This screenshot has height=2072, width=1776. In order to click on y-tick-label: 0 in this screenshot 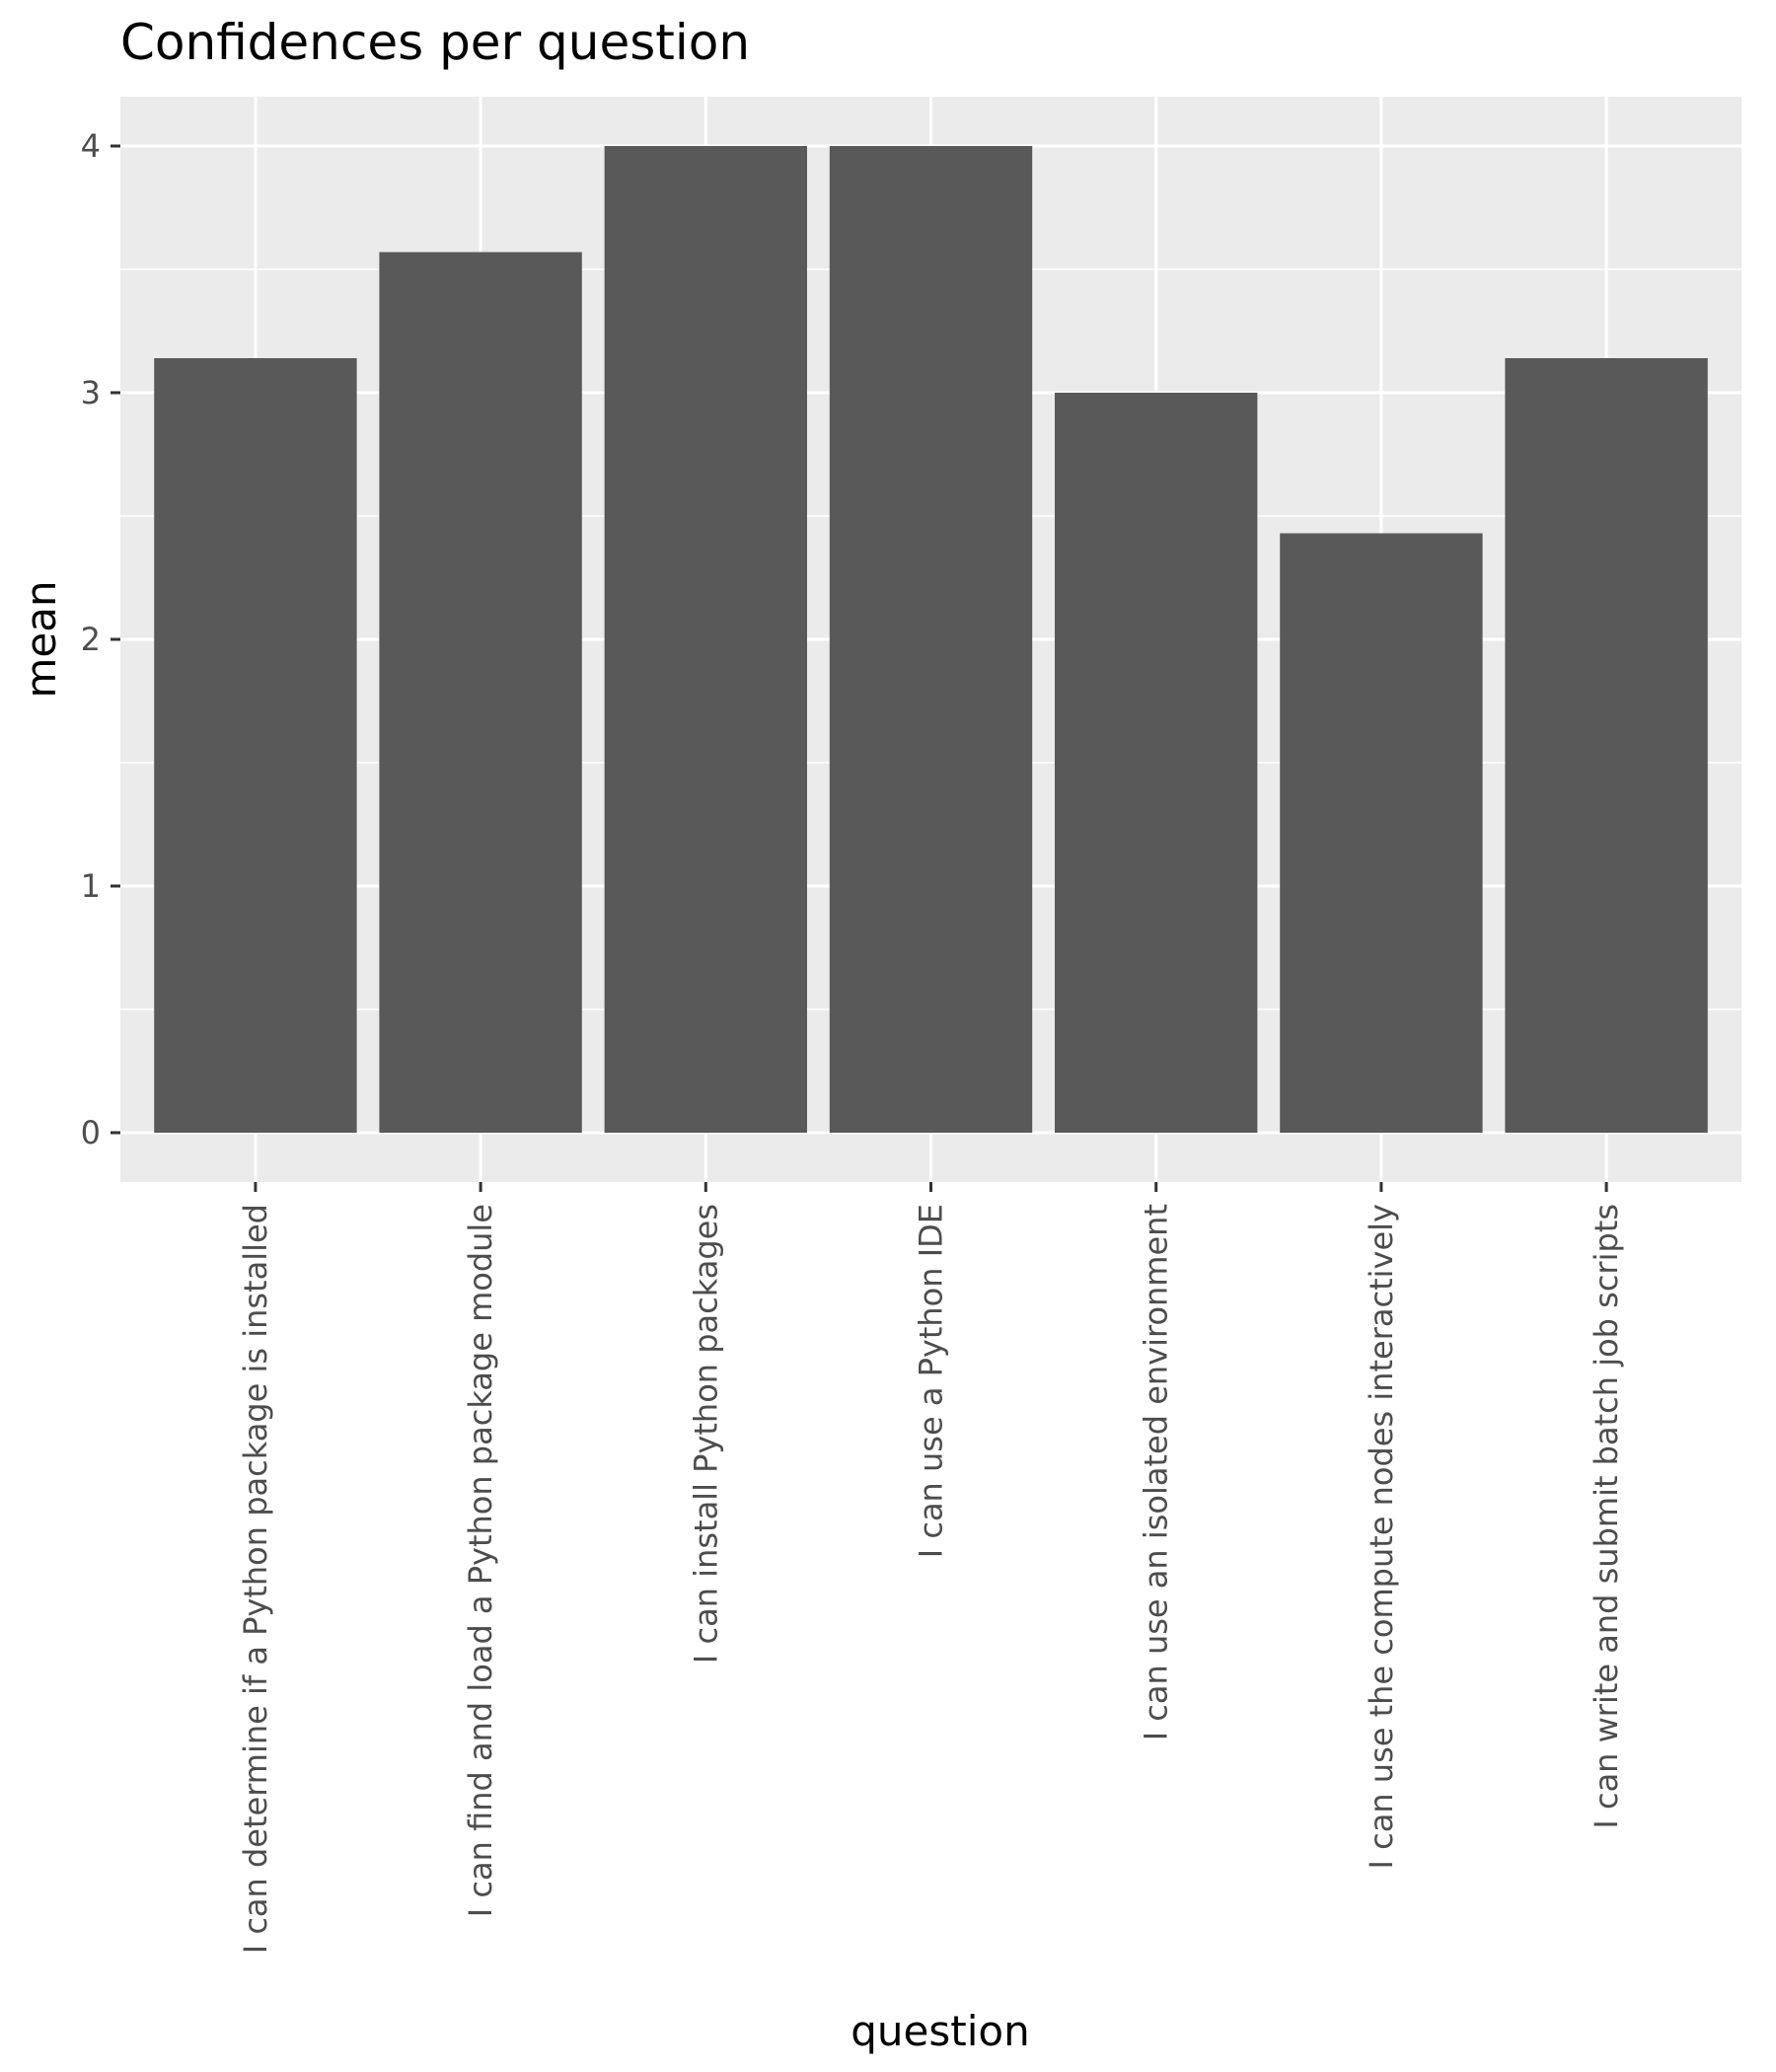, I will do `click(91, 1133)`.